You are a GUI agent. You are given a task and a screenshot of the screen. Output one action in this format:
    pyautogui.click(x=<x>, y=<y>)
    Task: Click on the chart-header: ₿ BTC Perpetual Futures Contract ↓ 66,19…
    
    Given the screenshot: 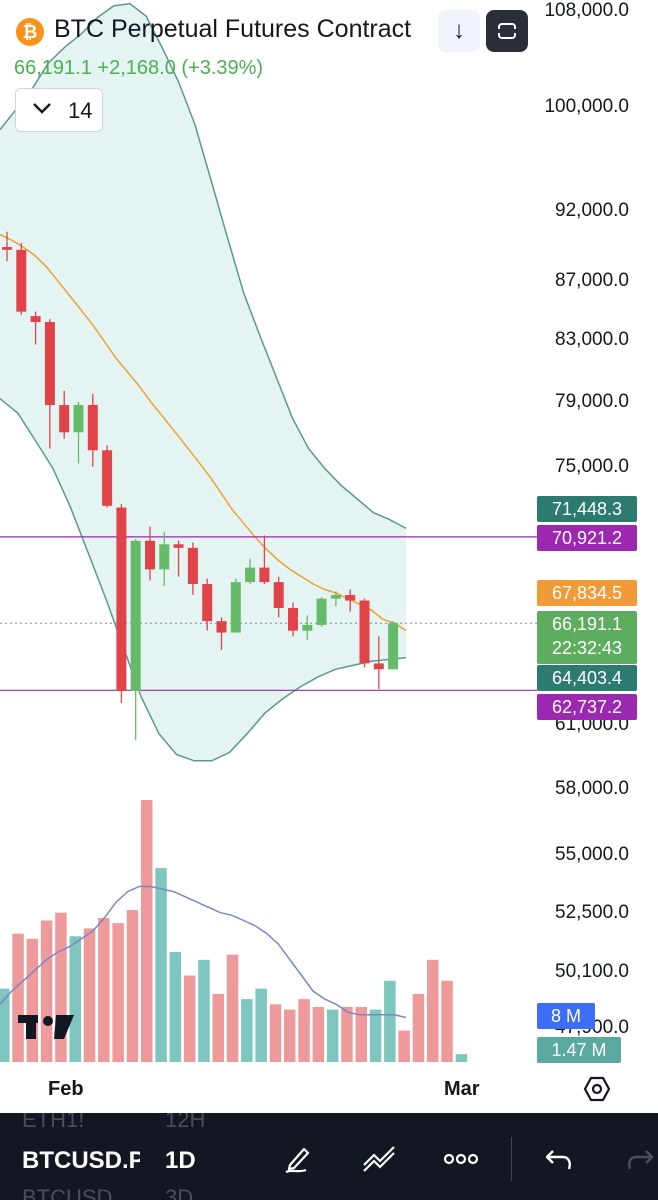 What is the action you would take?
    pyautogui.click(x=329, y=70)
    